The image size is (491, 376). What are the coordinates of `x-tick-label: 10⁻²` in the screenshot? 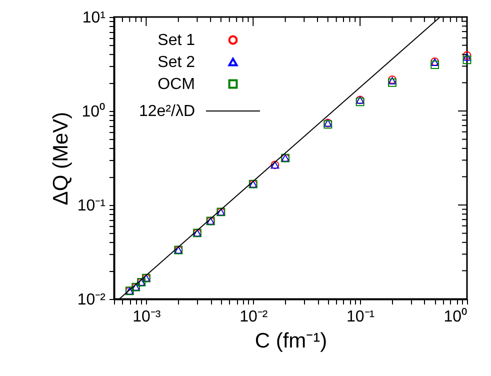 It's located at (254, 317).